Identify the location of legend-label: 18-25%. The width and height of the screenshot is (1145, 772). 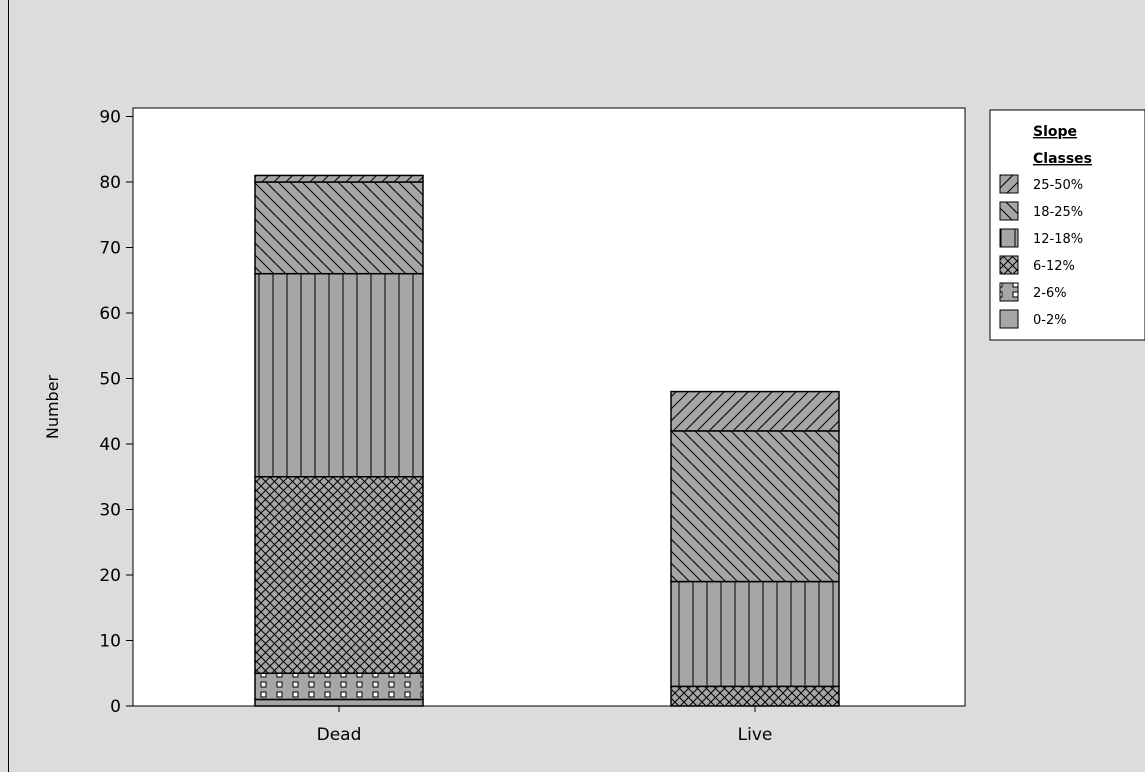
(1058, 212).